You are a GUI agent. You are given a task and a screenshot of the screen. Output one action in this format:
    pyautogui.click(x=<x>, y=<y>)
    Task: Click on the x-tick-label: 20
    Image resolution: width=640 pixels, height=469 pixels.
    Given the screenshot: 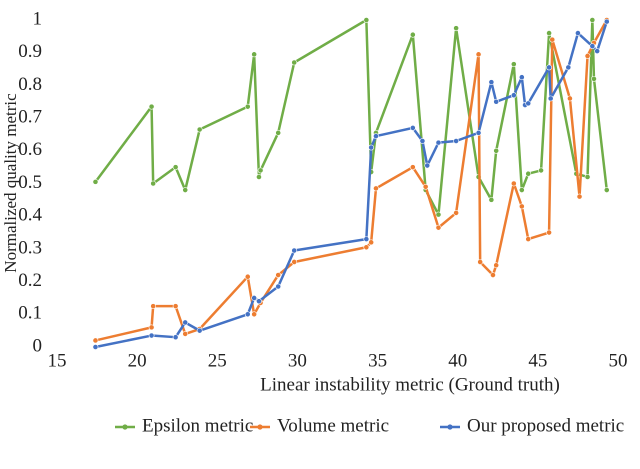 What is the action you would take?
    pyautogui.click(x=137, y=360)
    